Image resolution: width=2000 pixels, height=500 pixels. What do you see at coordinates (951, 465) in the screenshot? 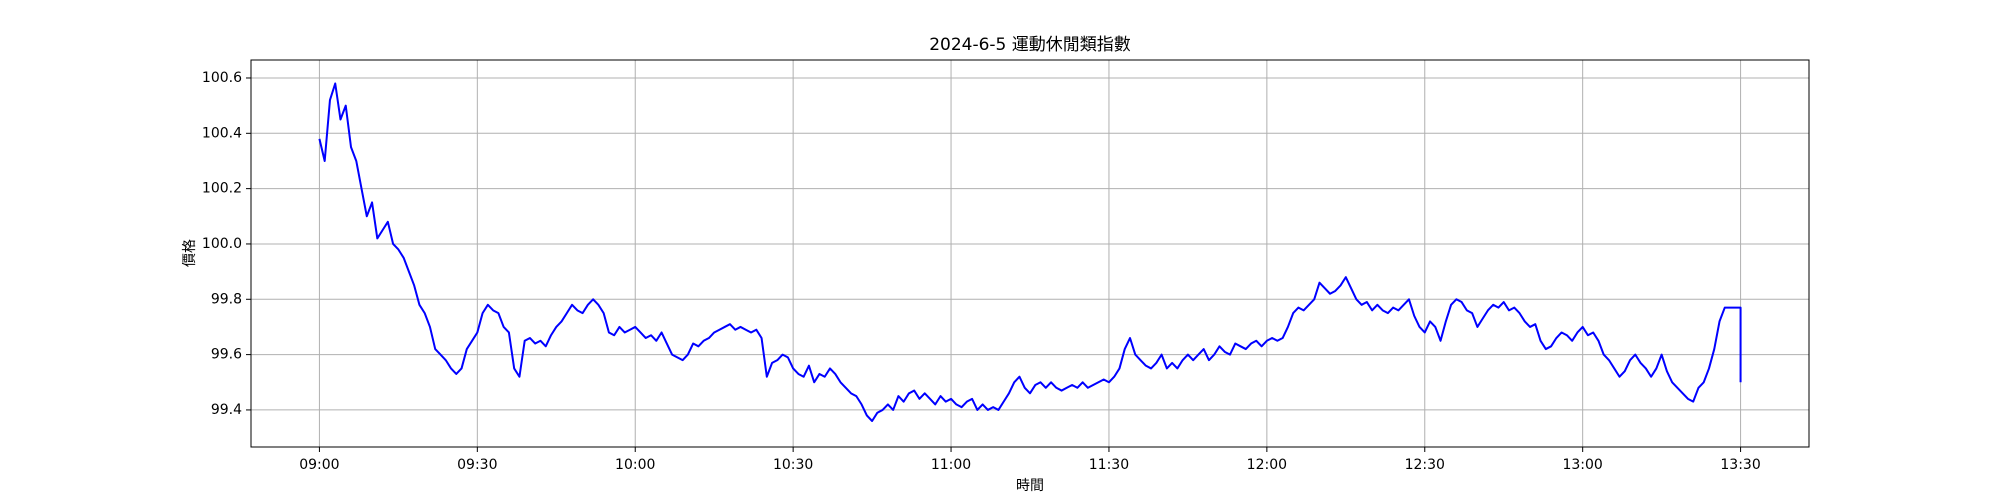
I see `x-tick-label: 11:00` at bounding box center [951, 465].